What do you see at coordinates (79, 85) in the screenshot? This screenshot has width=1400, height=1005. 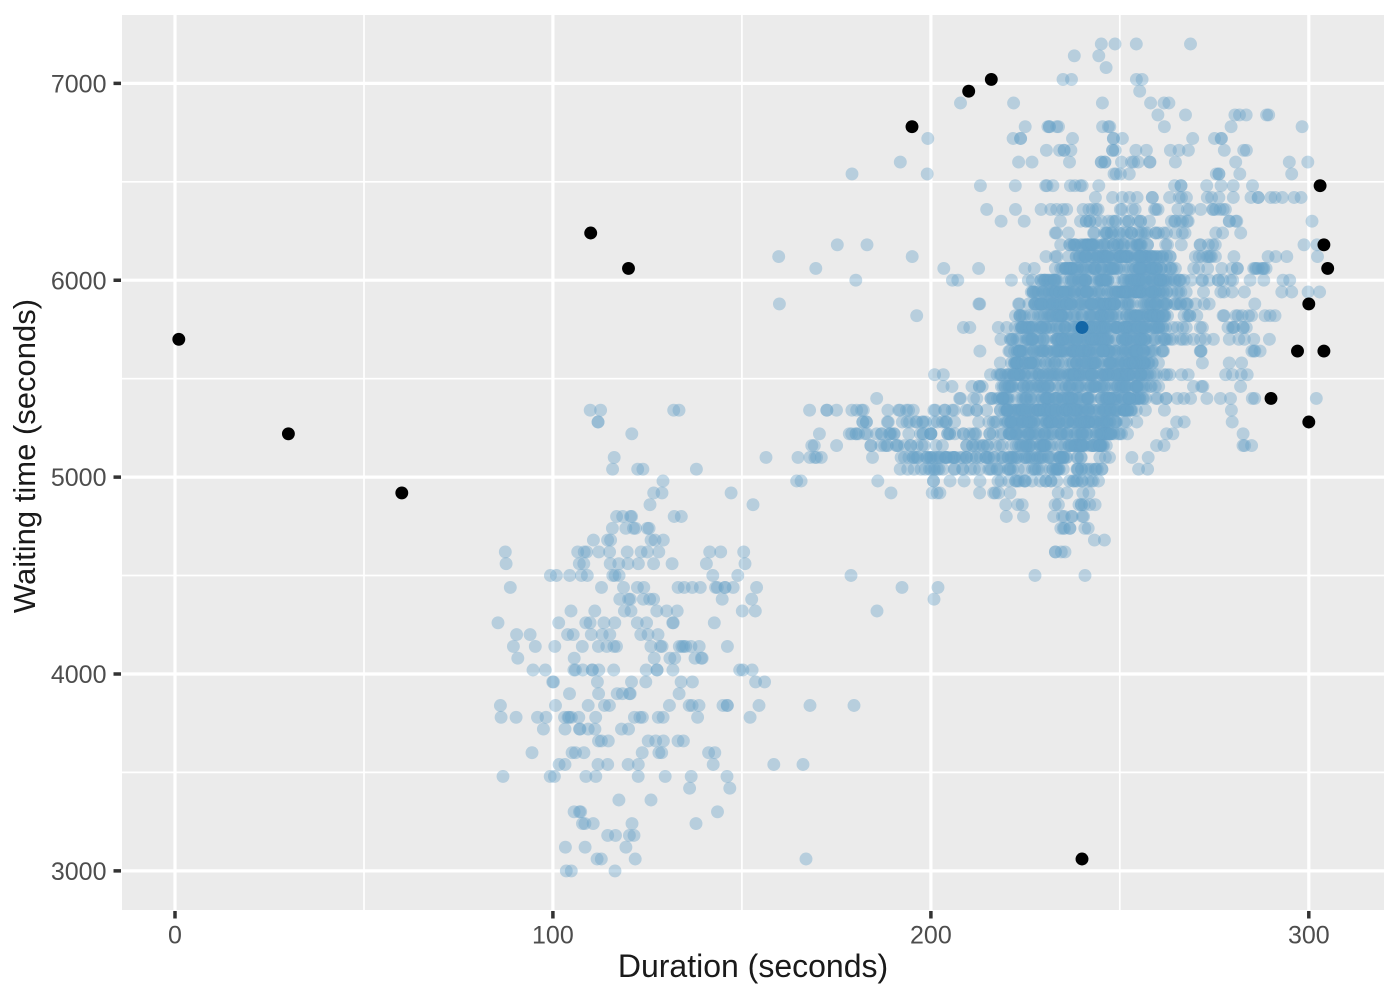 I see `svg-text: 7000` at bounding box center [79, 85].